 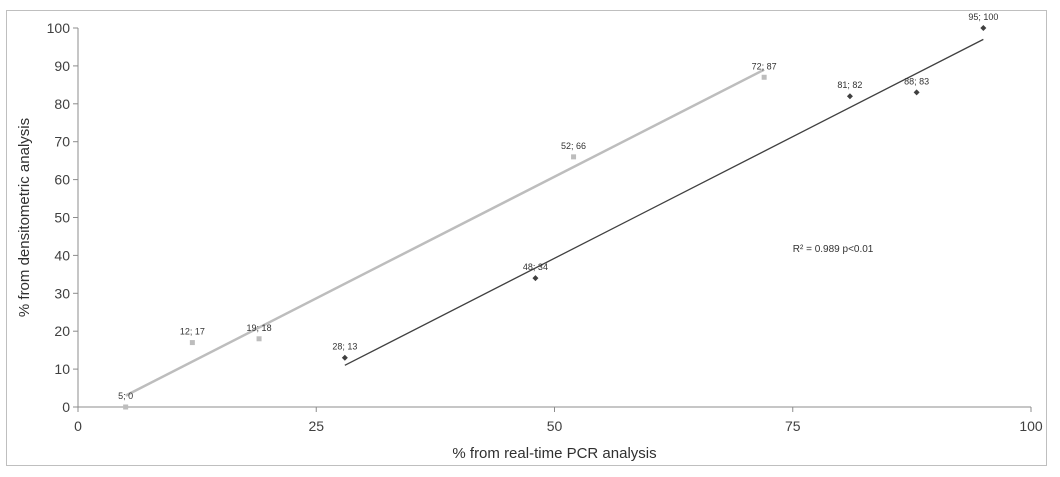 I want to click on y-tick-label: 0, so click(x=66, y=407).